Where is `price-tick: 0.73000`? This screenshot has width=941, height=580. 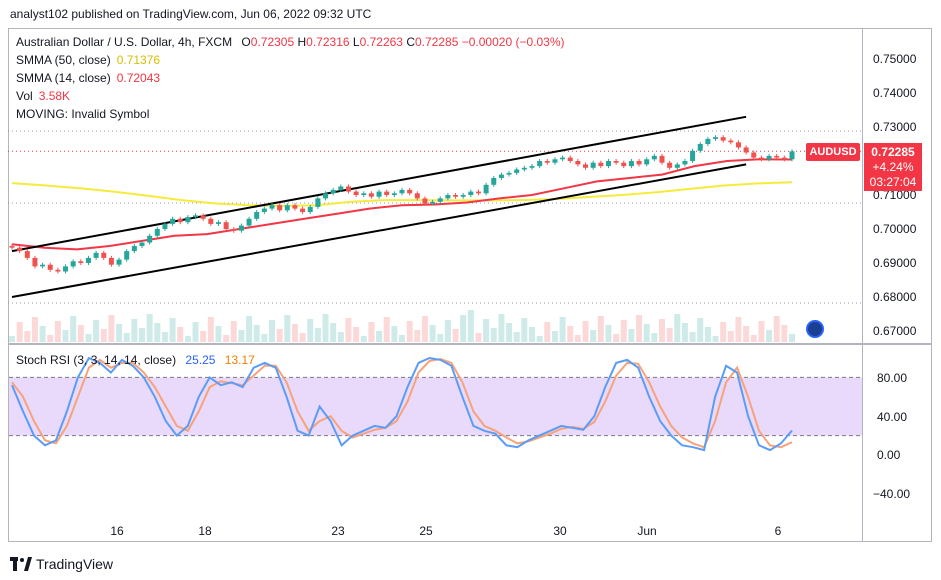 price-tick: 0.73000 is located at coordinates (895, 127).